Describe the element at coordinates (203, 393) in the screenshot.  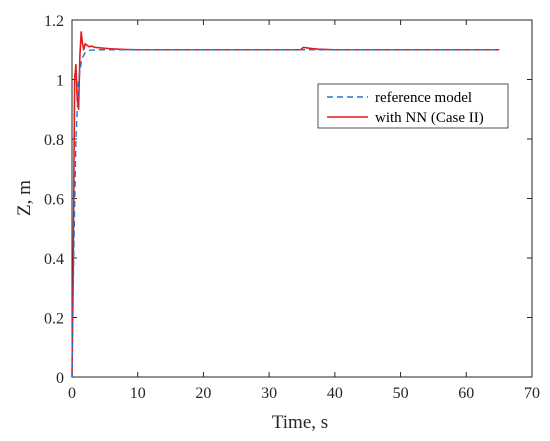
I see `x-tick-label: 20` at that location.